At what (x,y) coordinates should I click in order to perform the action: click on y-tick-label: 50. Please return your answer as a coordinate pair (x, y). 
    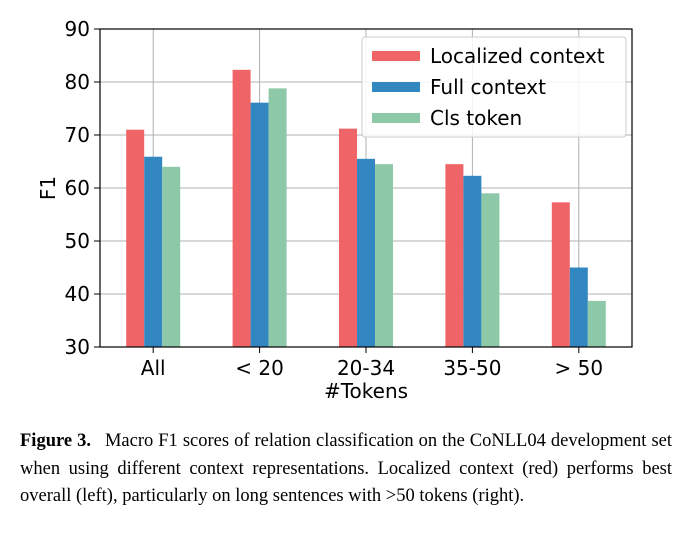
    Looking at the image, I should click on (77, 241).